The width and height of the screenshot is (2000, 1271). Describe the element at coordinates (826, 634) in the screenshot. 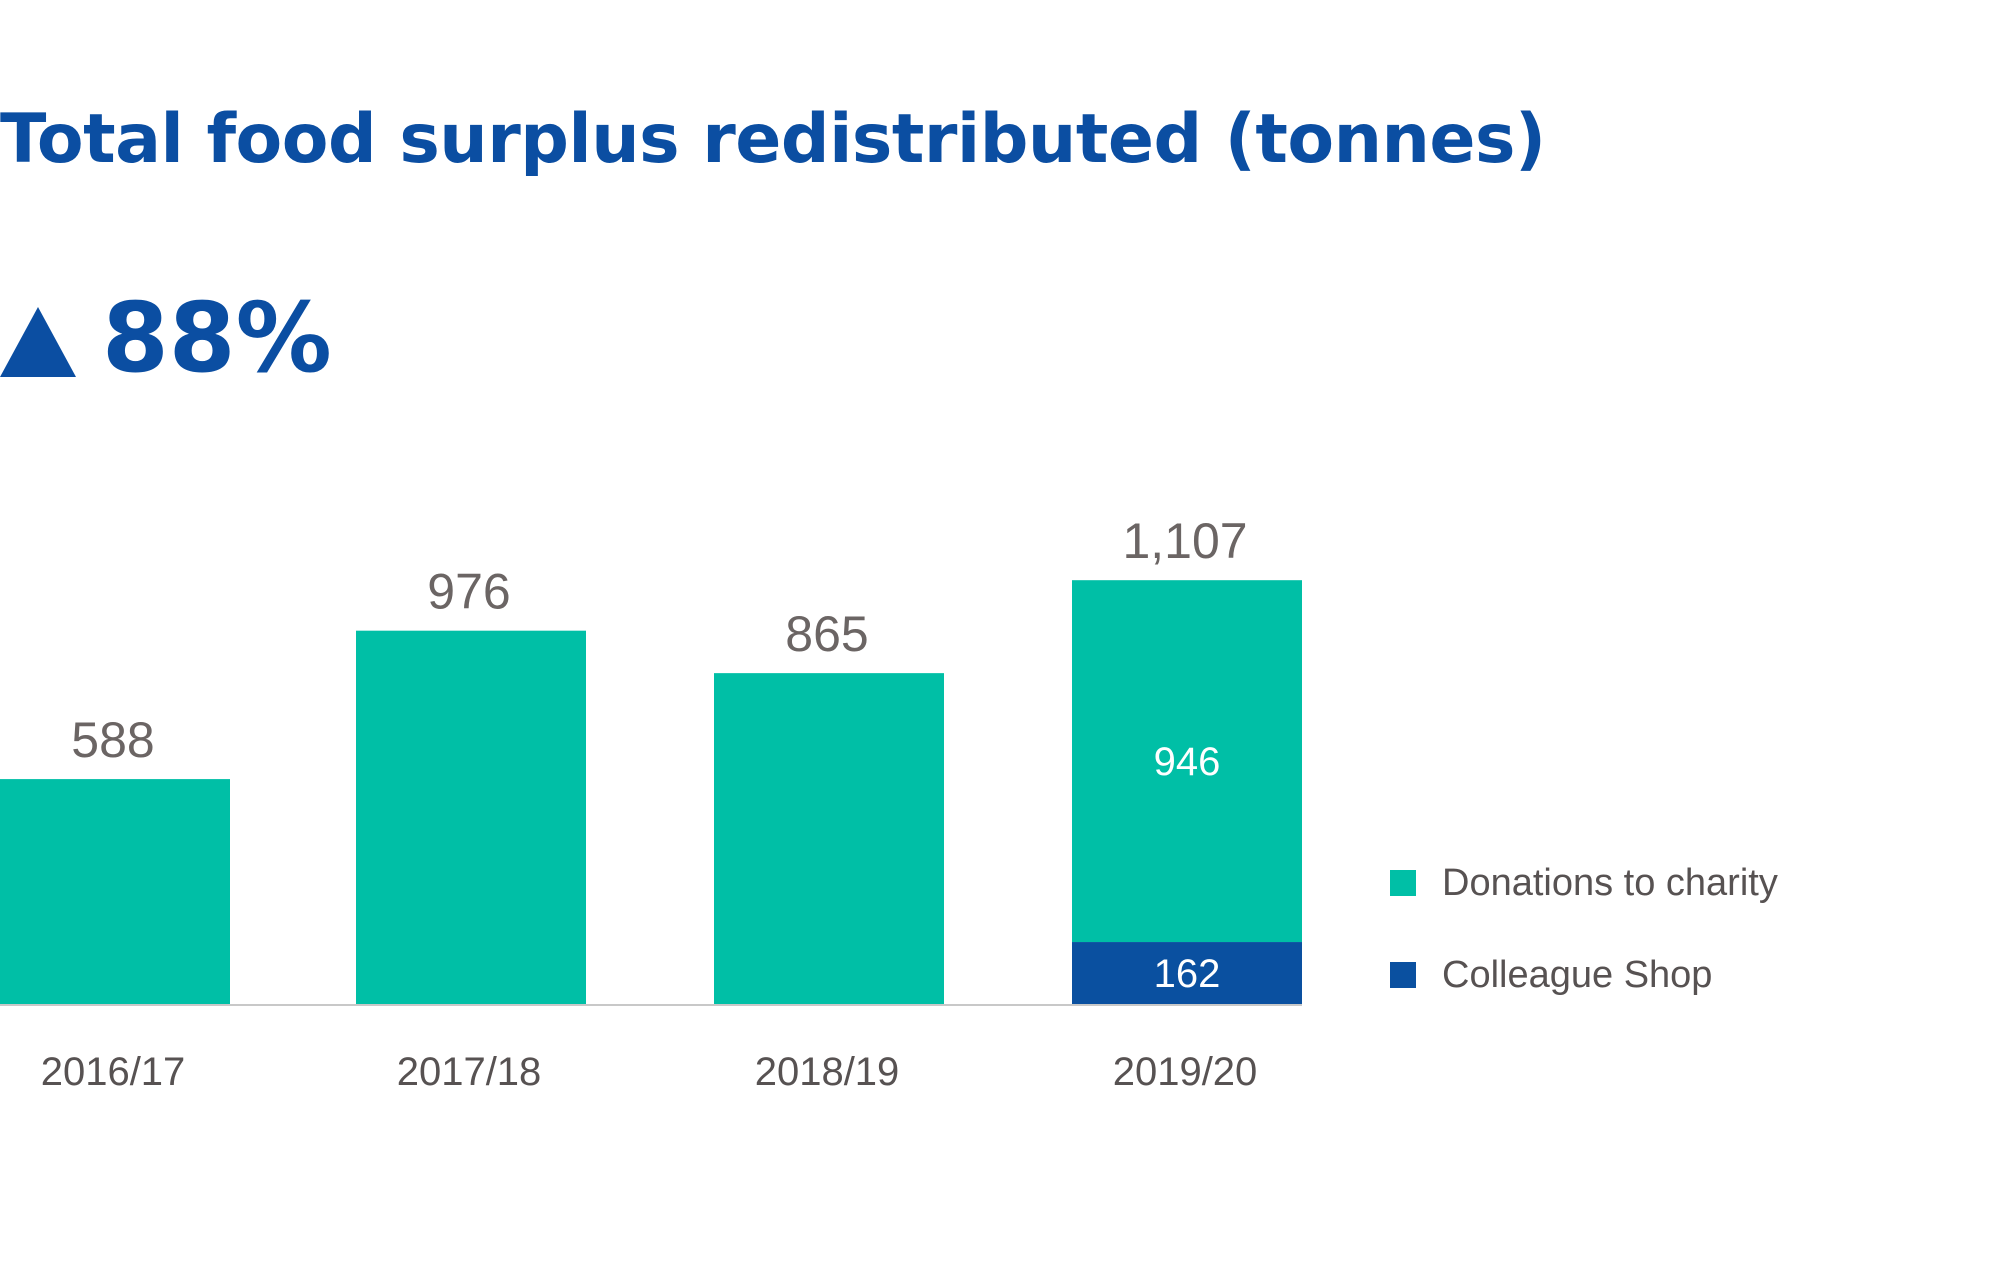

I see `total-label-2018-19: 865` at that location.